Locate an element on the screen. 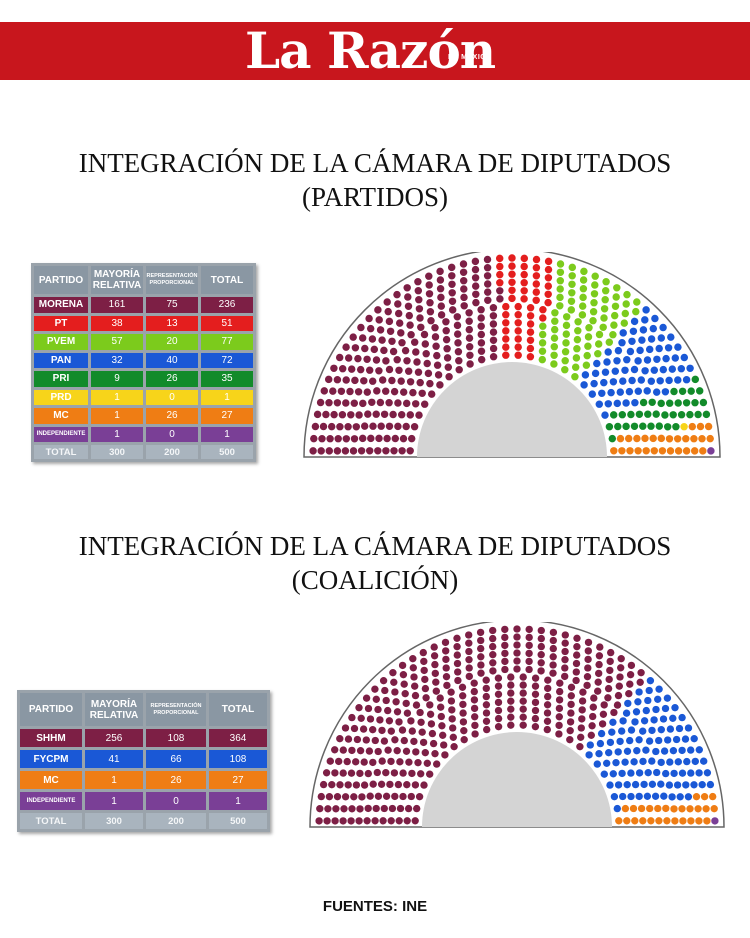 The height and width of the screenshot is (938, 750). value-cell: 9 is located at coordinates (117, 379).